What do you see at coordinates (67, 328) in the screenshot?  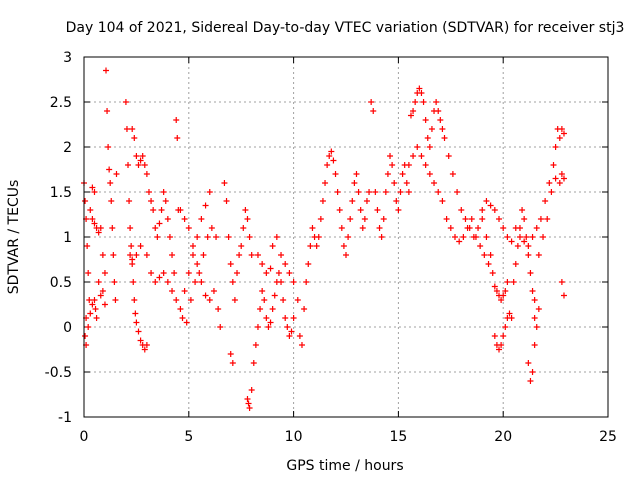 I see `y-tick-label: 0` at bounding box center [67, 328].